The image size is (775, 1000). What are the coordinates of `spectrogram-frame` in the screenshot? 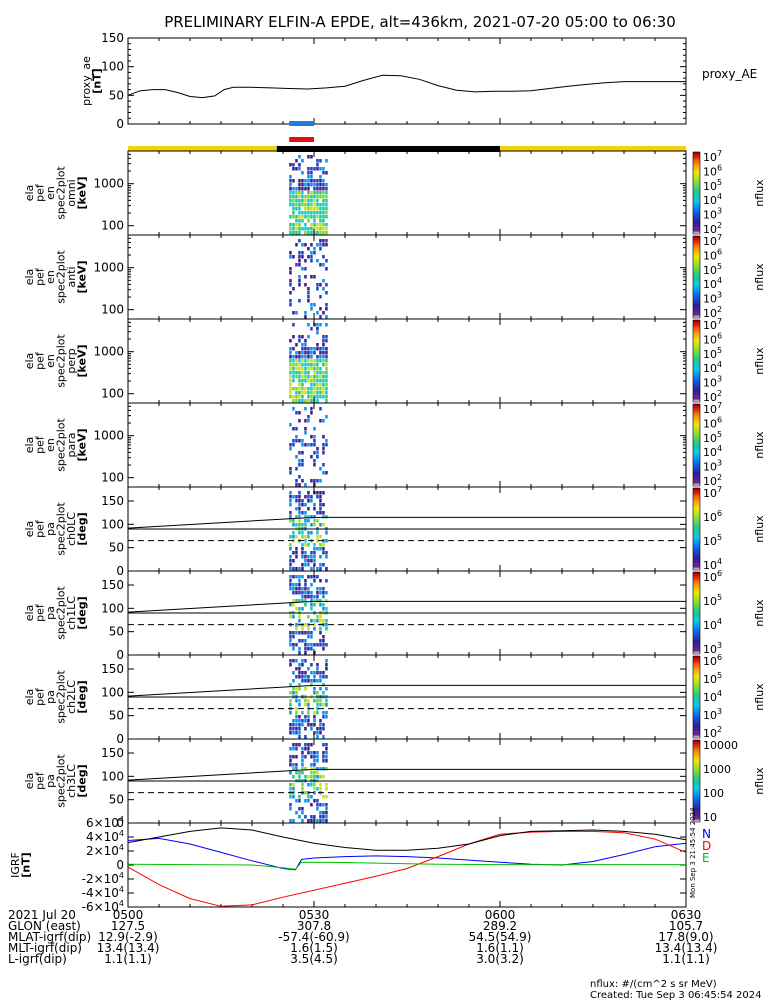 It's located at (407, 193).